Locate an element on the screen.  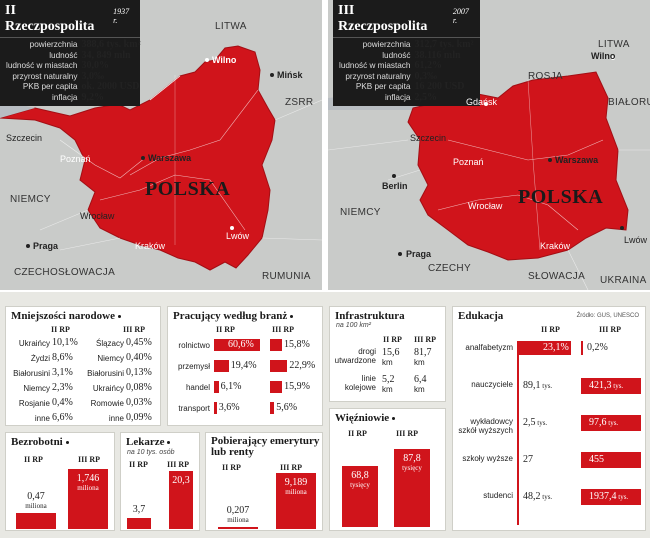
infrastructure-unit: km is located at coordinates (387, 389).